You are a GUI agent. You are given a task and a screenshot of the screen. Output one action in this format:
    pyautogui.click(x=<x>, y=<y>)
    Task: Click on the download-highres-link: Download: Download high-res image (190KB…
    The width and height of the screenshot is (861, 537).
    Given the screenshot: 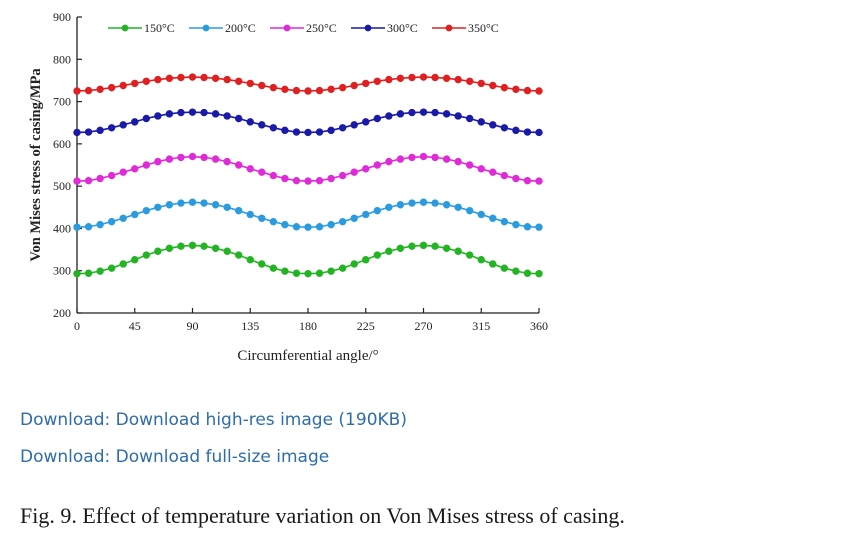 What is the action you would take?
    pyautogui.click(x=213, y=420)
    